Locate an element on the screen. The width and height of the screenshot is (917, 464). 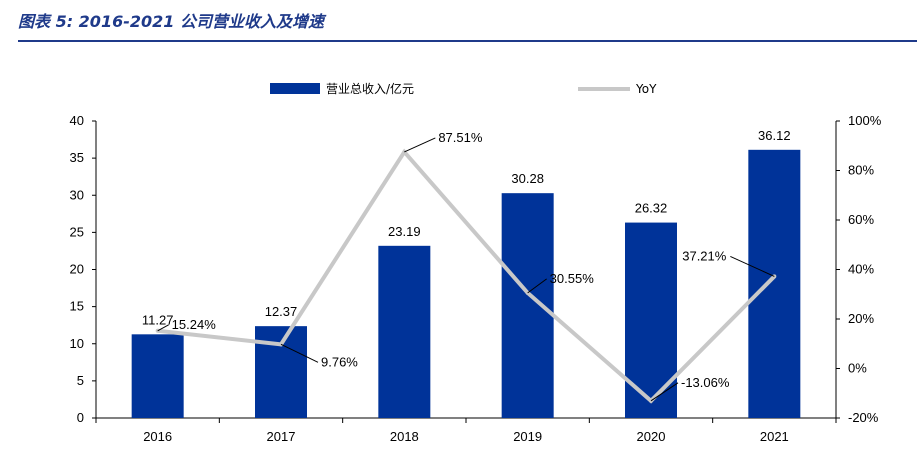
bar-value-label: 23.19 is located at coordinates (404, 231).